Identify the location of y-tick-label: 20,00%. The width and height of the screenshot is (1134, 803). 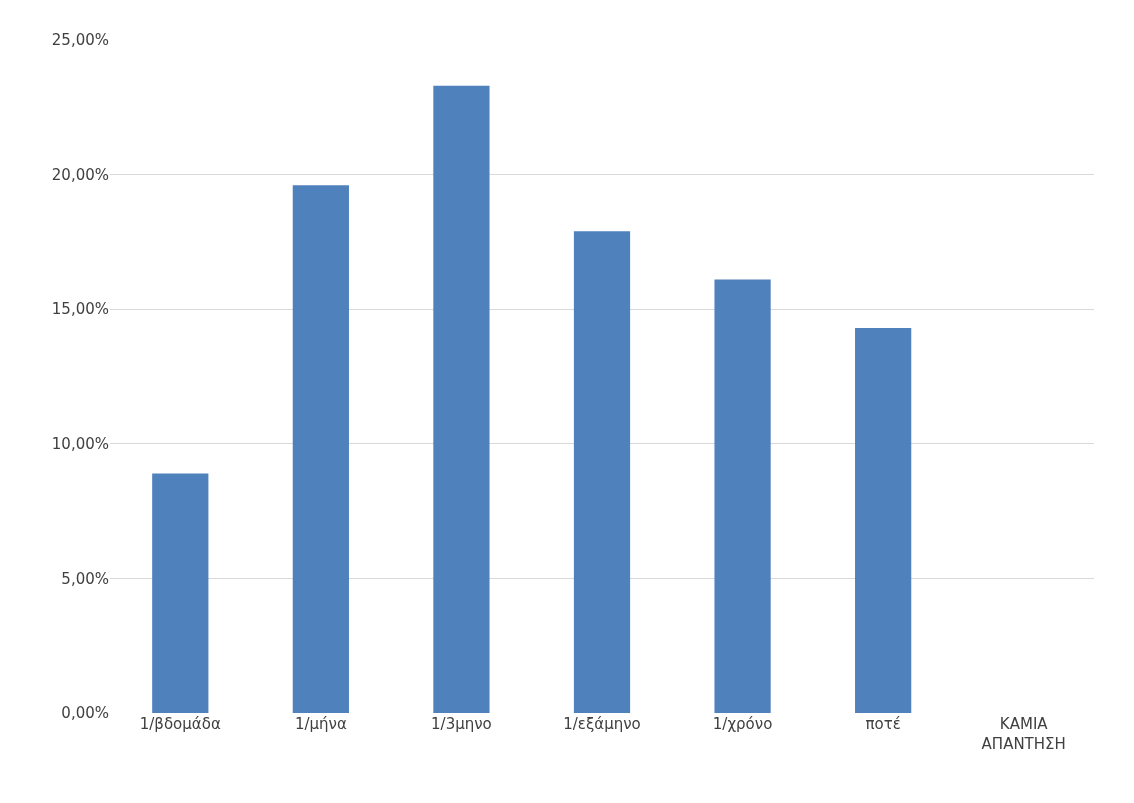
(80, 174).